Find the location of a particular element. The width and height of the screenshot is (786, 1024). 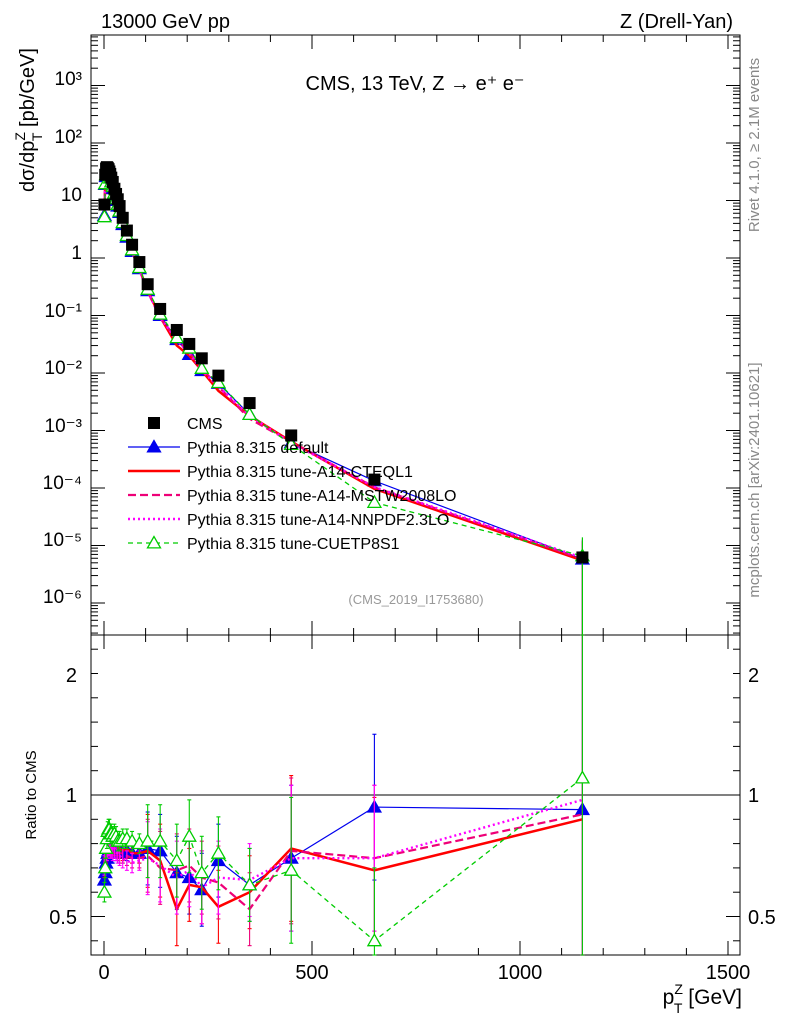

y-axis-label: dσ/dpZT [pb/GeV] is located at coordinates (28, 120).